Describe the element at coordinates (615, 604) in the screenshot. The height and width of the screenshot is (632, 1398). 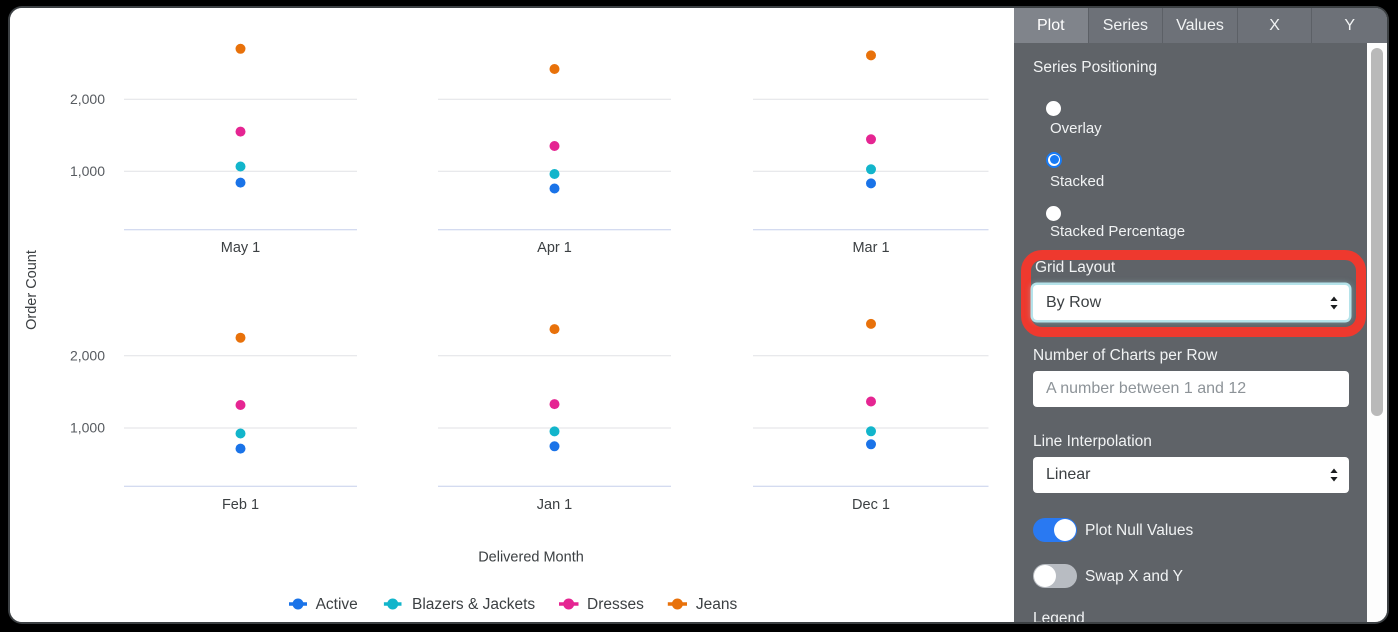
I see `svg-text: Dresses` at that location.